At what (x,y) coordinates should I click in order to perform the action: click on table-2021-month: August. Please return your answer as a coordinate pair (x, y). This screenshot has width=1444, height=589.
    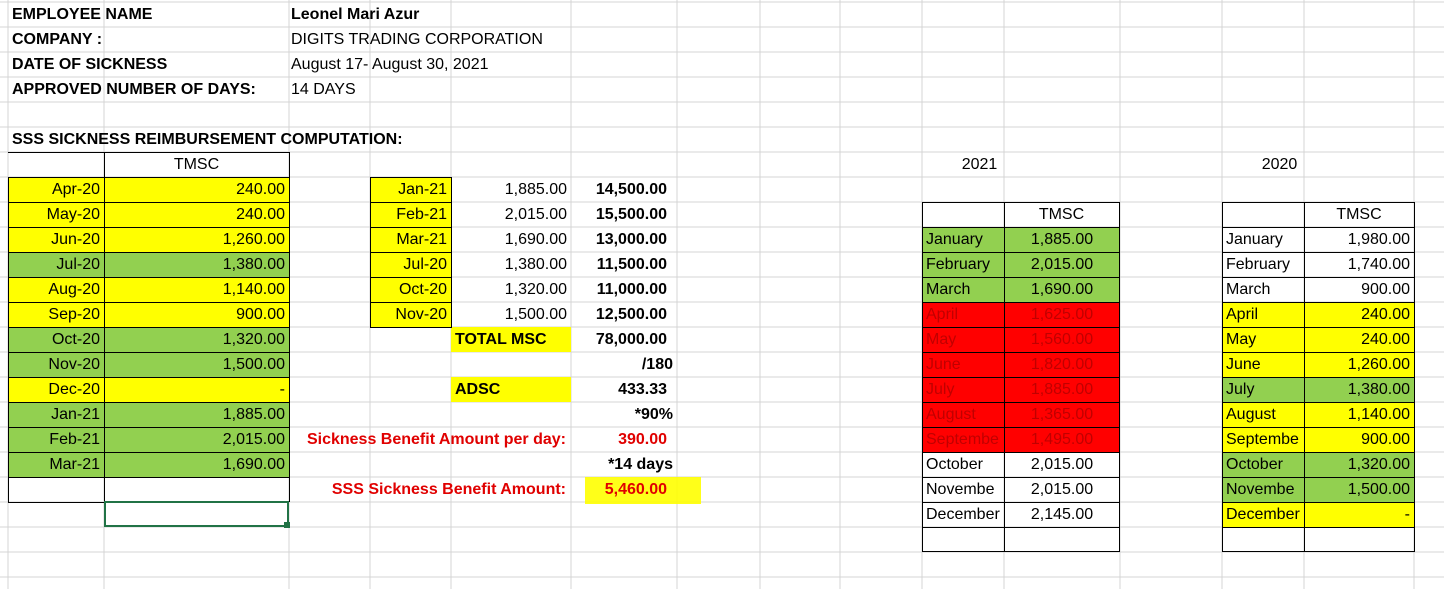
    Looking at the image, I should click on (963, 414).